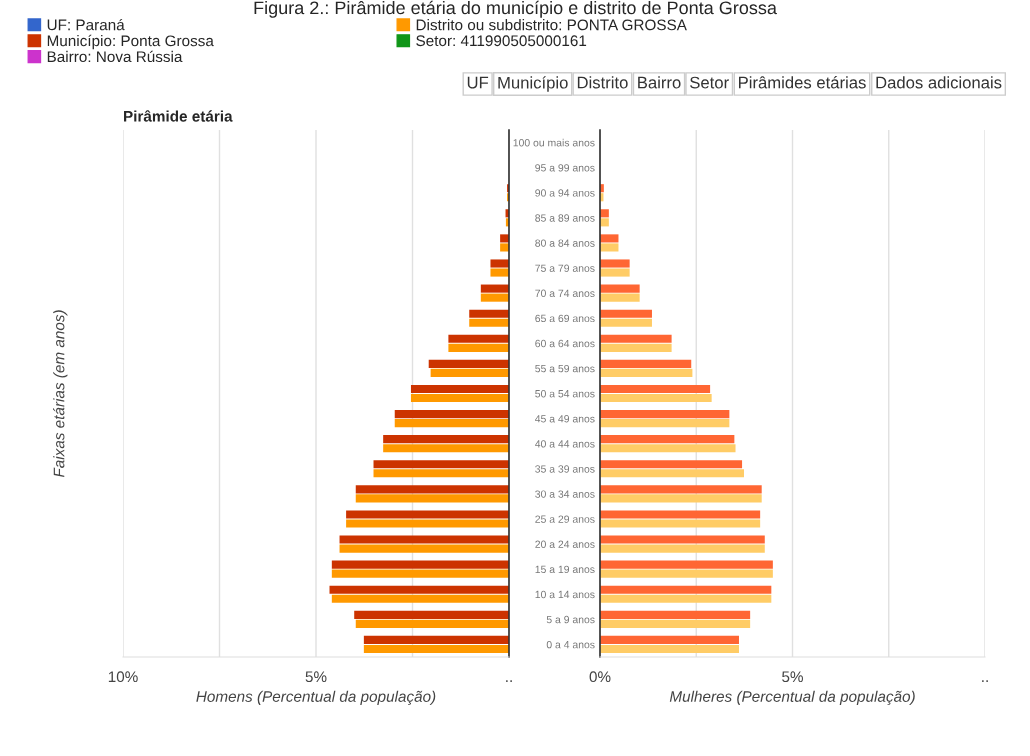 Image resolution: width=1030 pixels, height=756 pixels. Describe the element at coordinates (86, 24) in the screenshot. I see `legend-label: UF: Paraná` at that location.